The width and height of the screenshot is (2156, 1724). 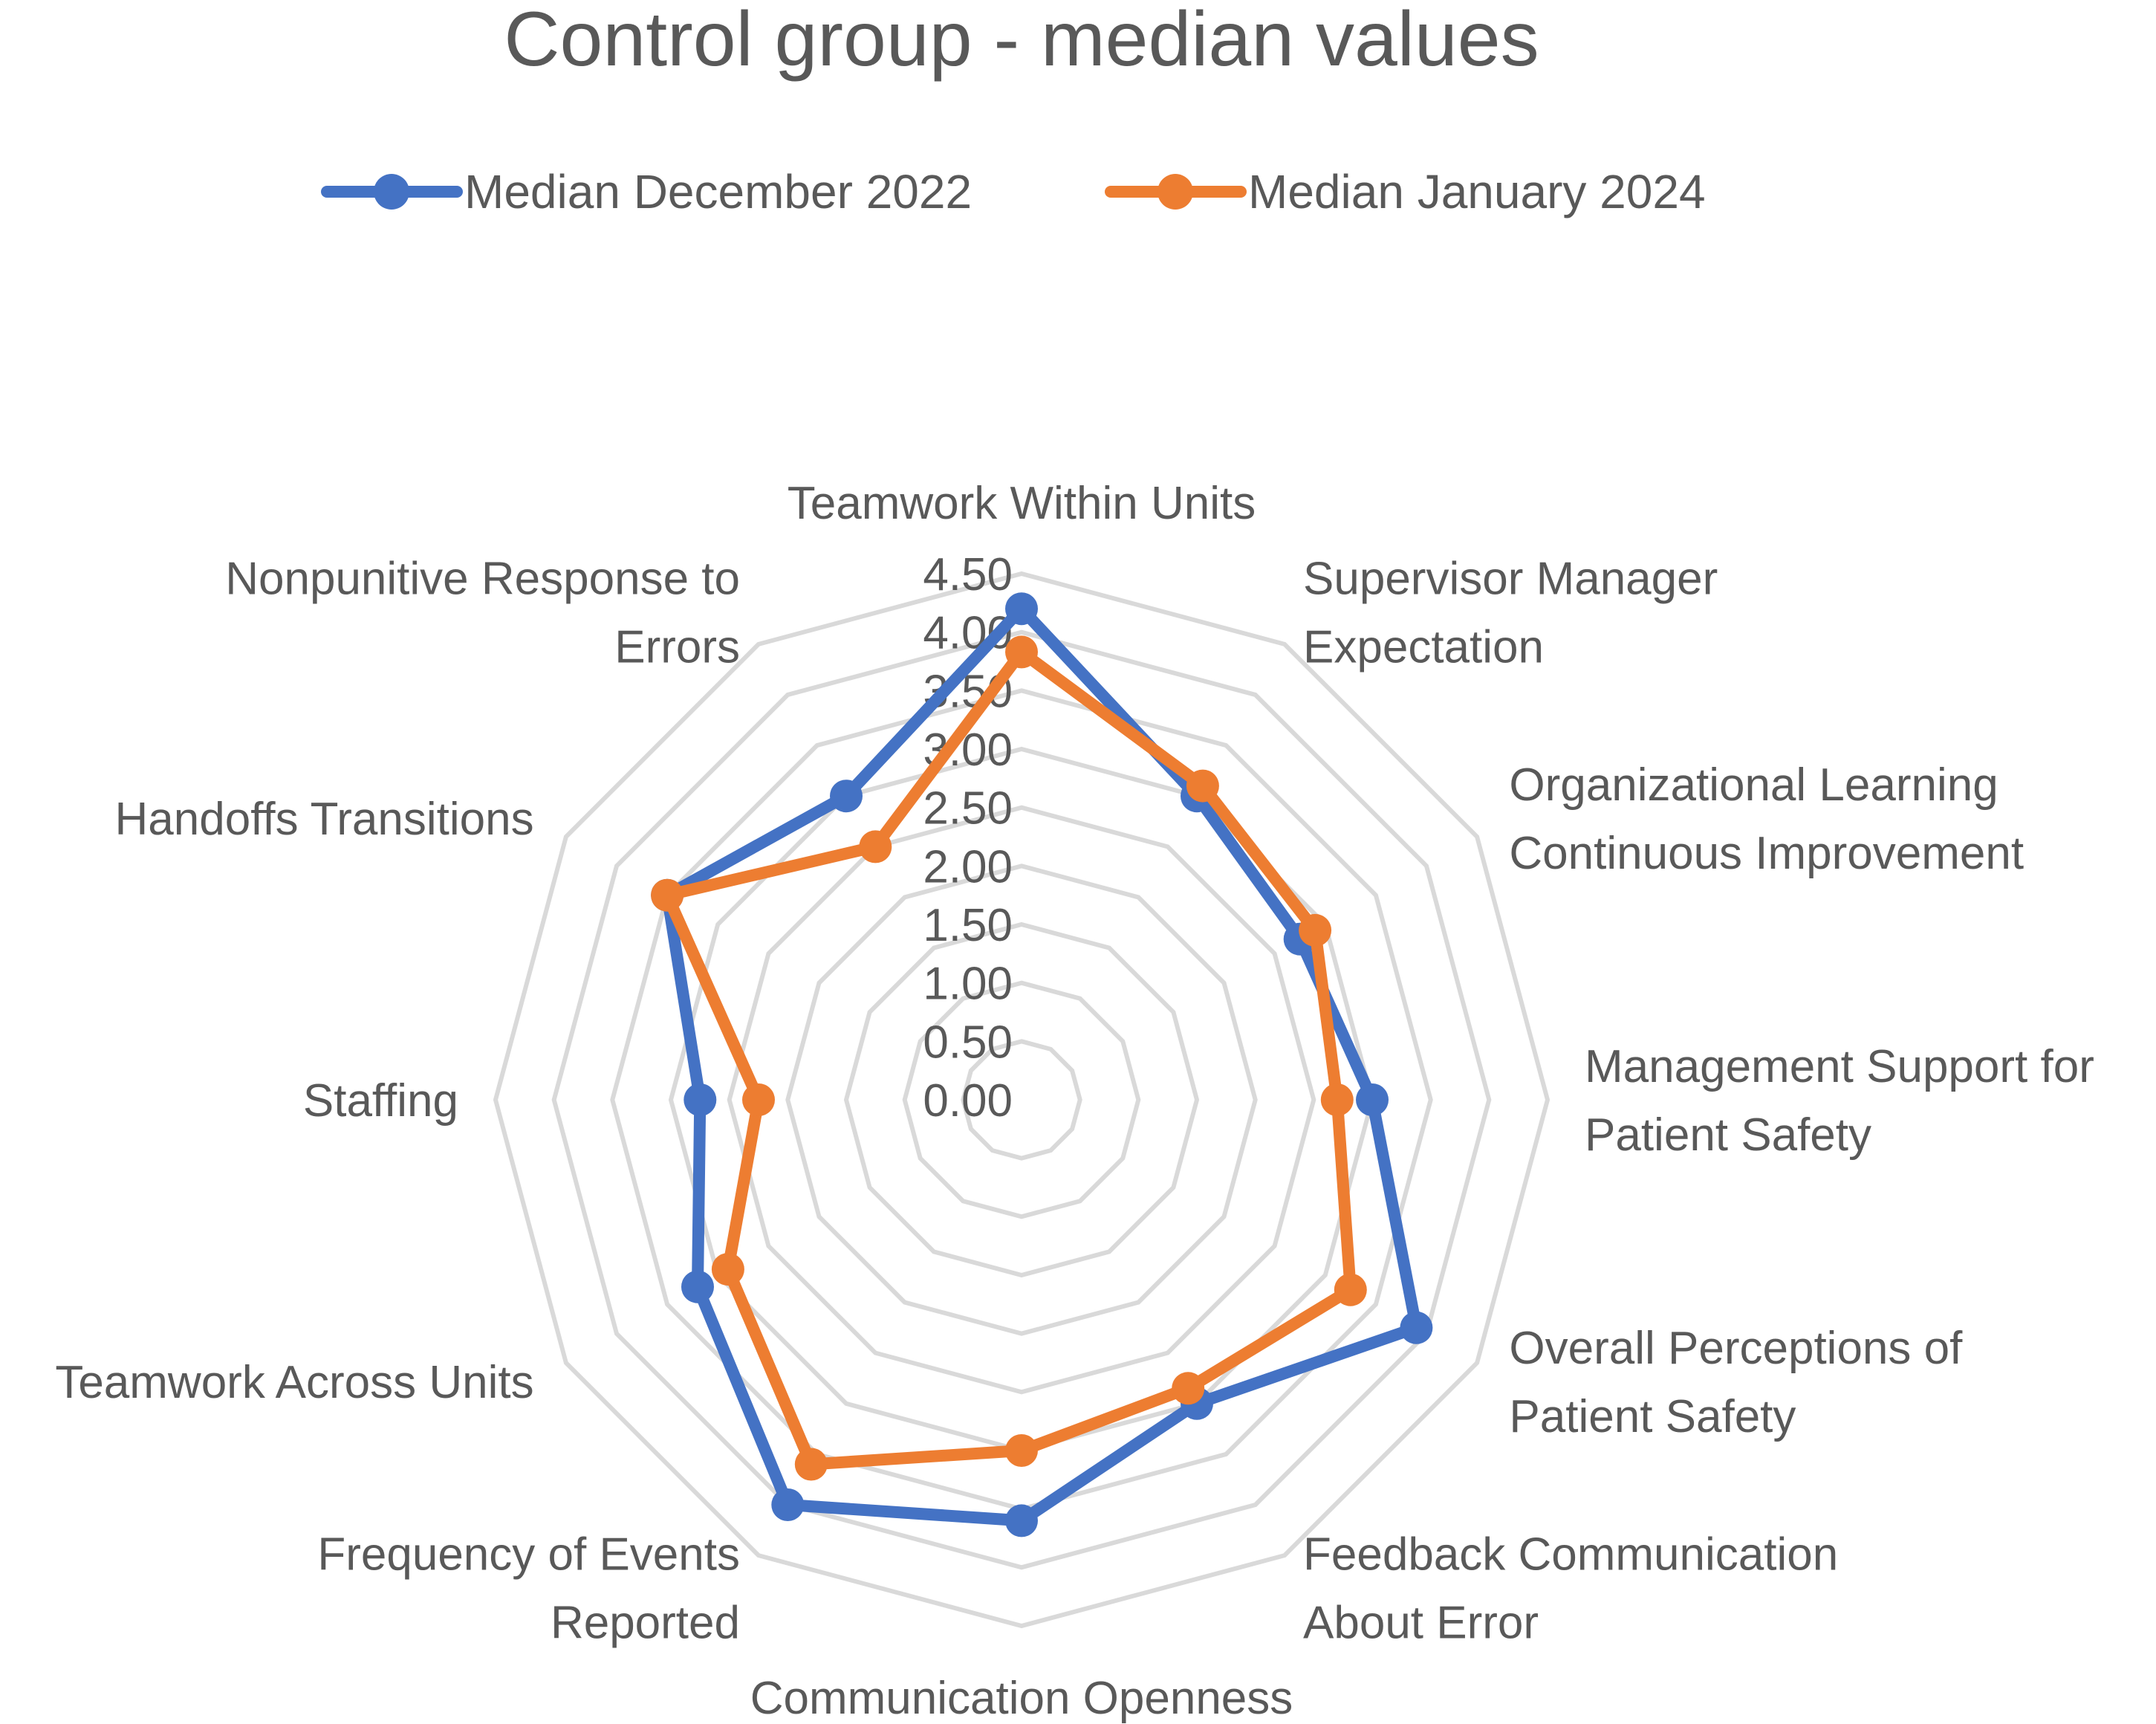 I want to click on legend-item-1: Median December 2022, so click(x=646, y=191).